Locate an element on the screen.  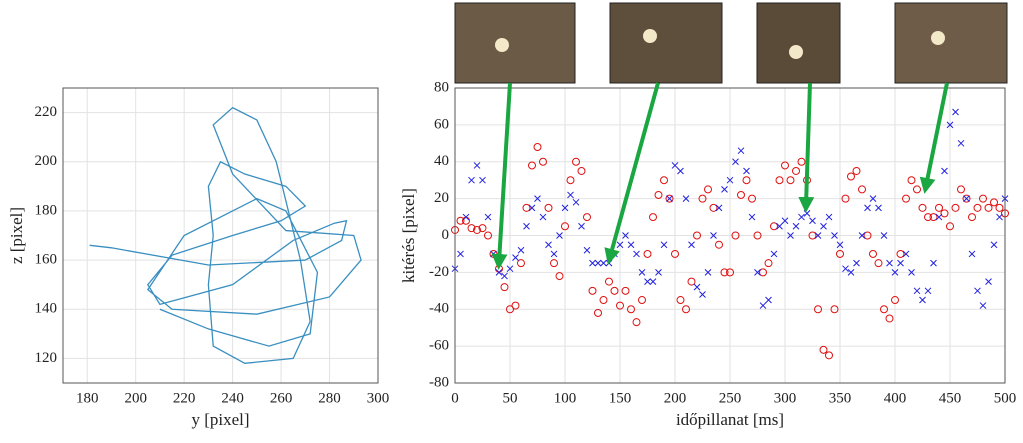
y-tick-label: 20 is located at coordinates (441, 198).